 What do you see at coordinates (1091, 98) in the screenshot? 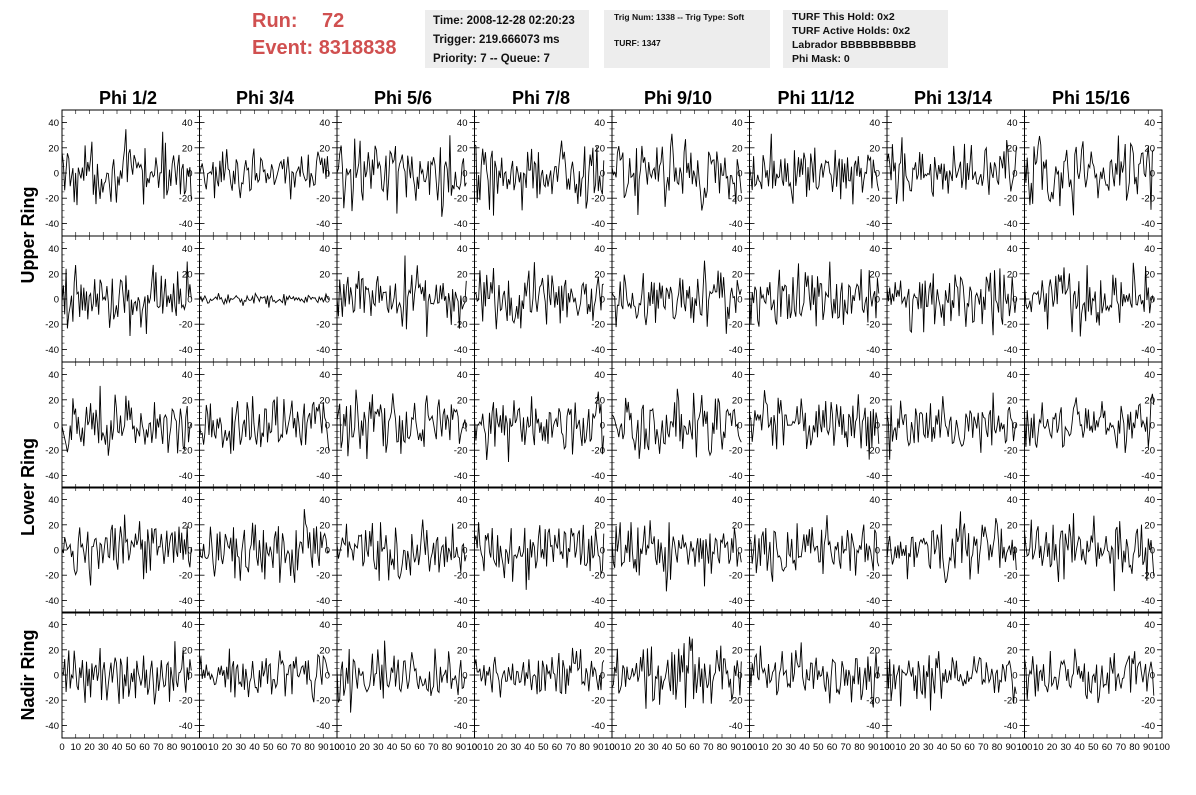
I see `phi-label-8: Phi 15/16` at bounding box center [1091, 98].